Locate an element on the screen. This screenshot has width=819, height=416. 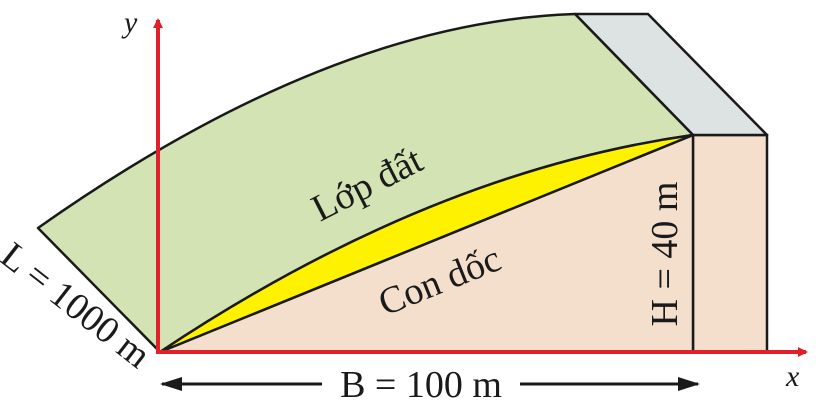
x-axis-label: x is located at coordinates (792, 376).